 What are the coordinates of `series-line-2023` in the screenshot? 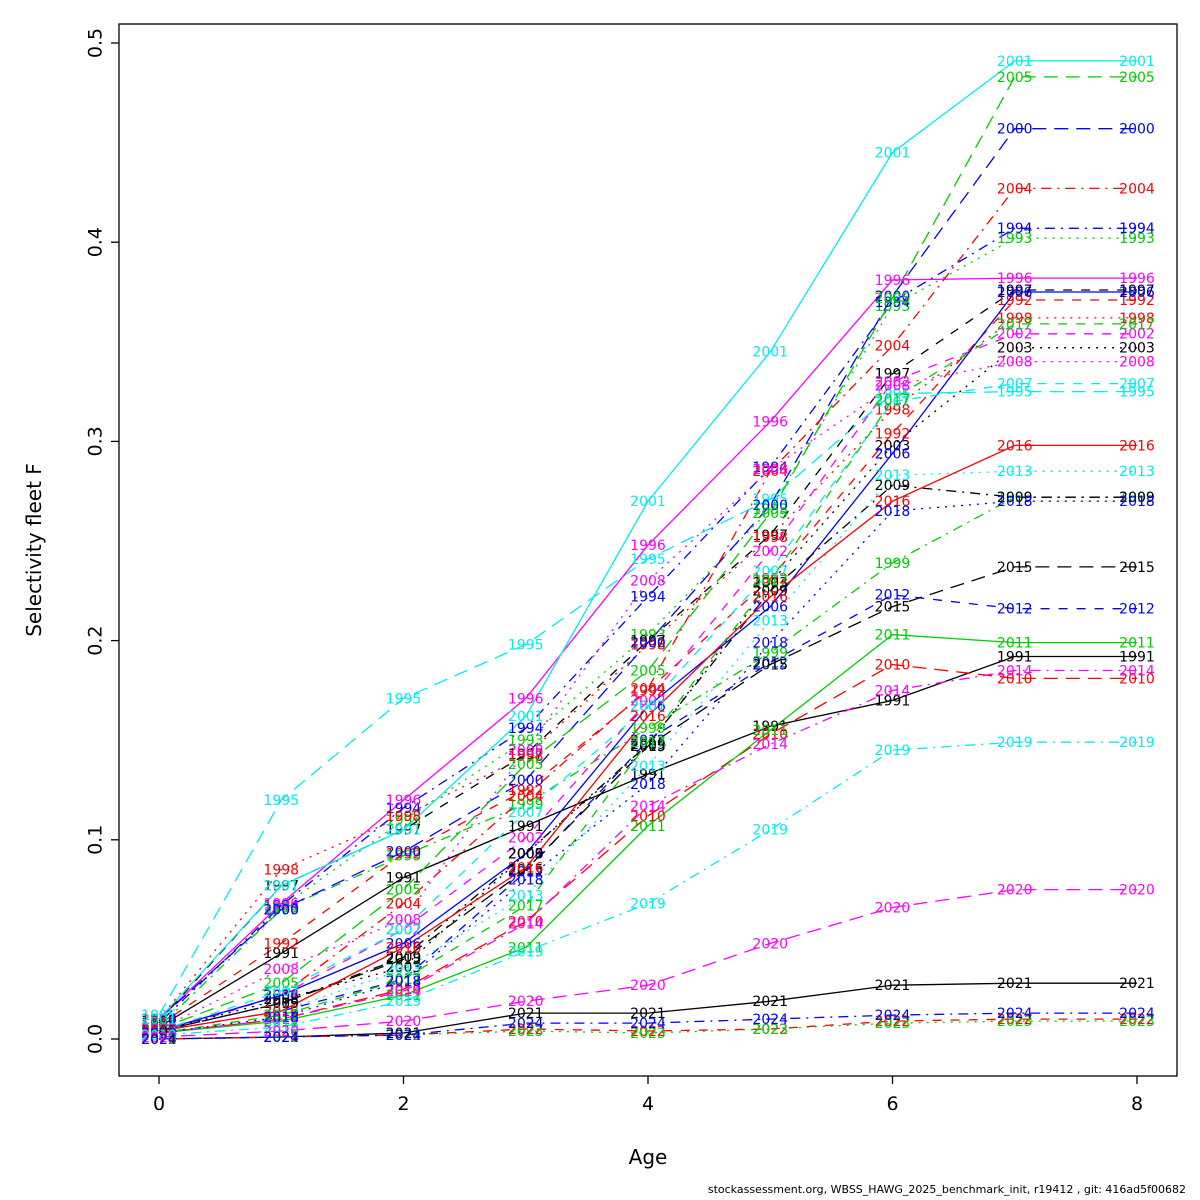 It's located at (647, 1030).